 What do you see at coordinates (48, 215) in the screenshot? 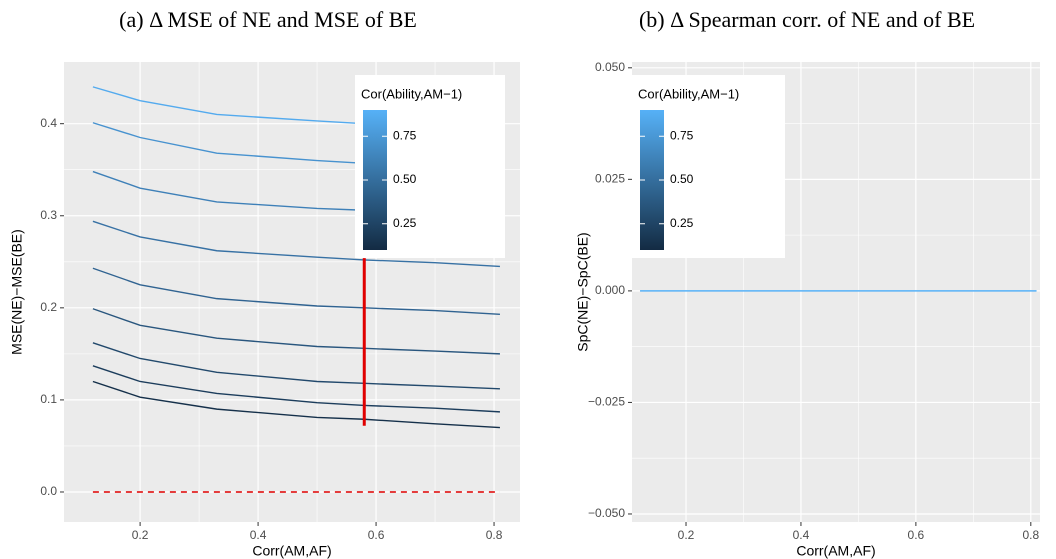
I see `y-tick-label: 0.3` at bounding box center [48, 215].